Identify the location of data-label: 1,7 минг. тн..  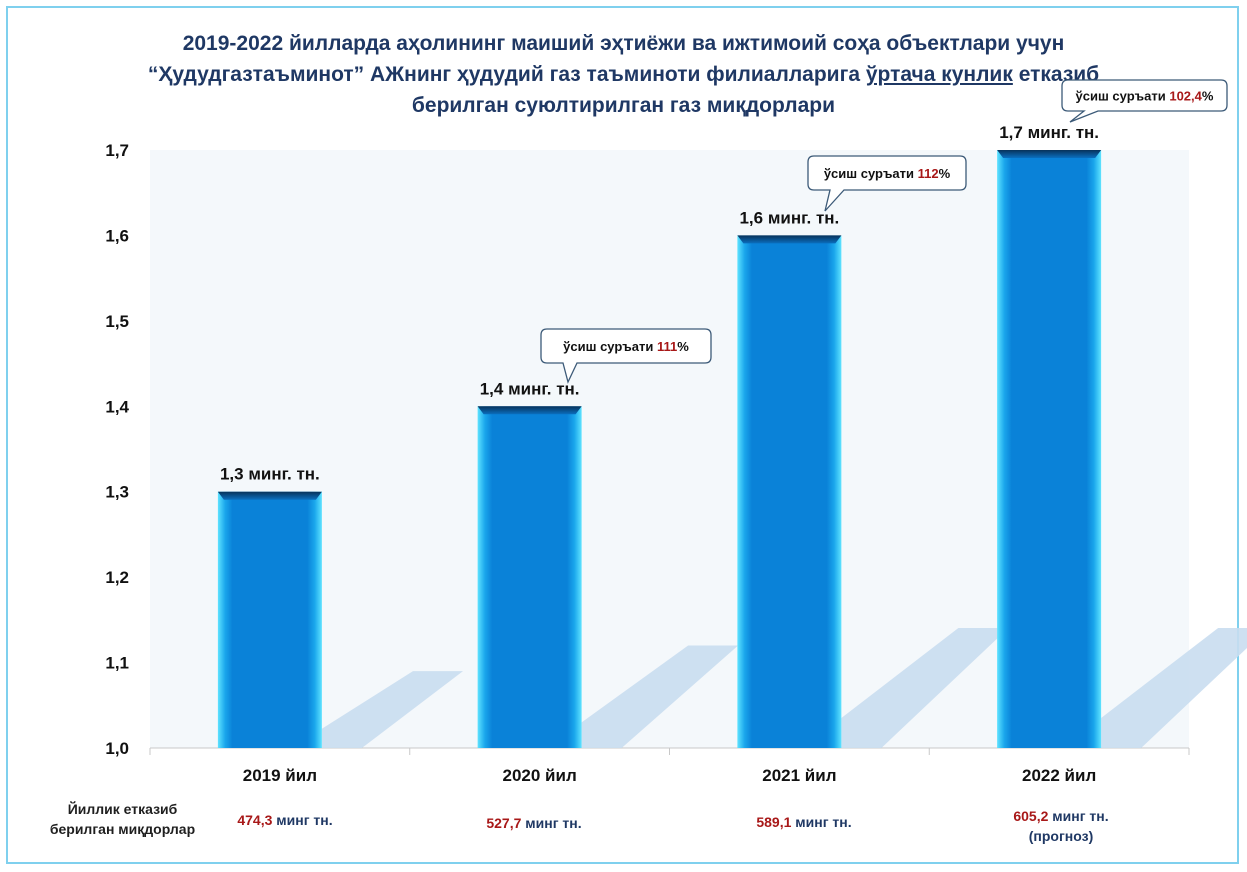
(1049, 132).